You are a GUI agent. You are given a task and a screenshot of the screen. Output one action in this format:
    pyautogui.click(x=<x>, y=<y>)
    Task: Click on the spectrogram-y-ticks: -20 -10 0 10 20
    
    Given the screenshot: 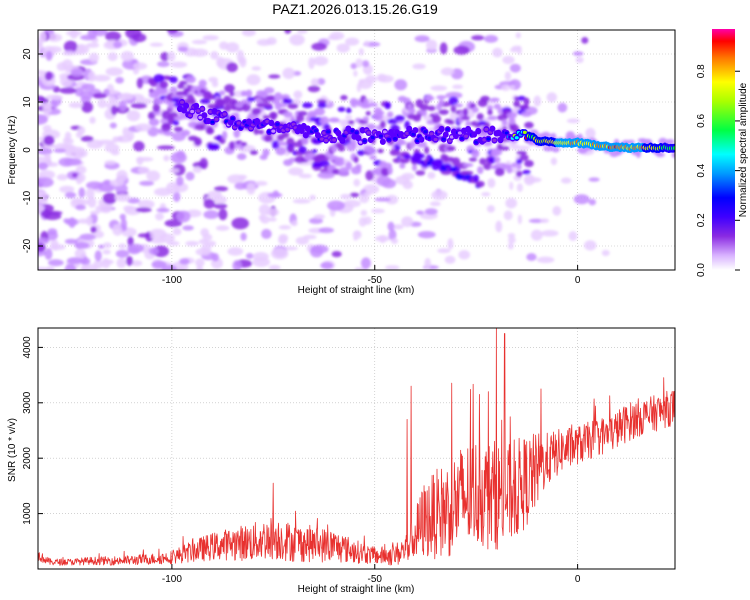 What is the action you would take?
    pyautogui.click(x=32, y=150)
    